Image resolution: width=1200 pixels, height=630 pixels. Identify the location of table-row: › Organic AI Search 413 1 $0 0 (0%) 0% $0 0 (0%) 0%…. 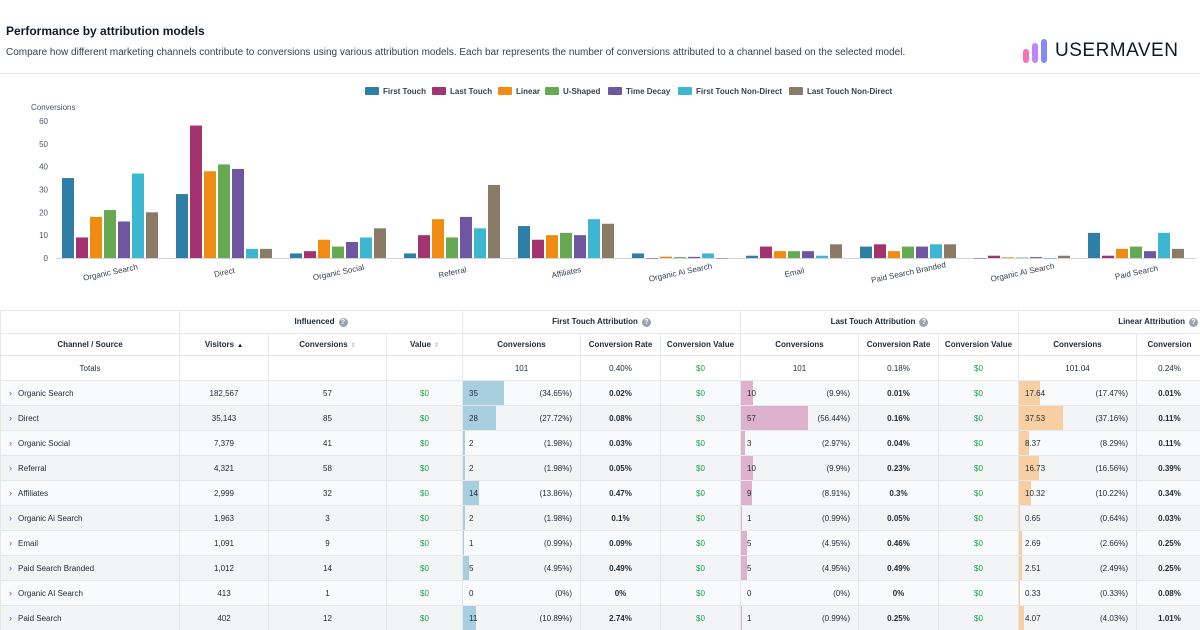
(600, 593).